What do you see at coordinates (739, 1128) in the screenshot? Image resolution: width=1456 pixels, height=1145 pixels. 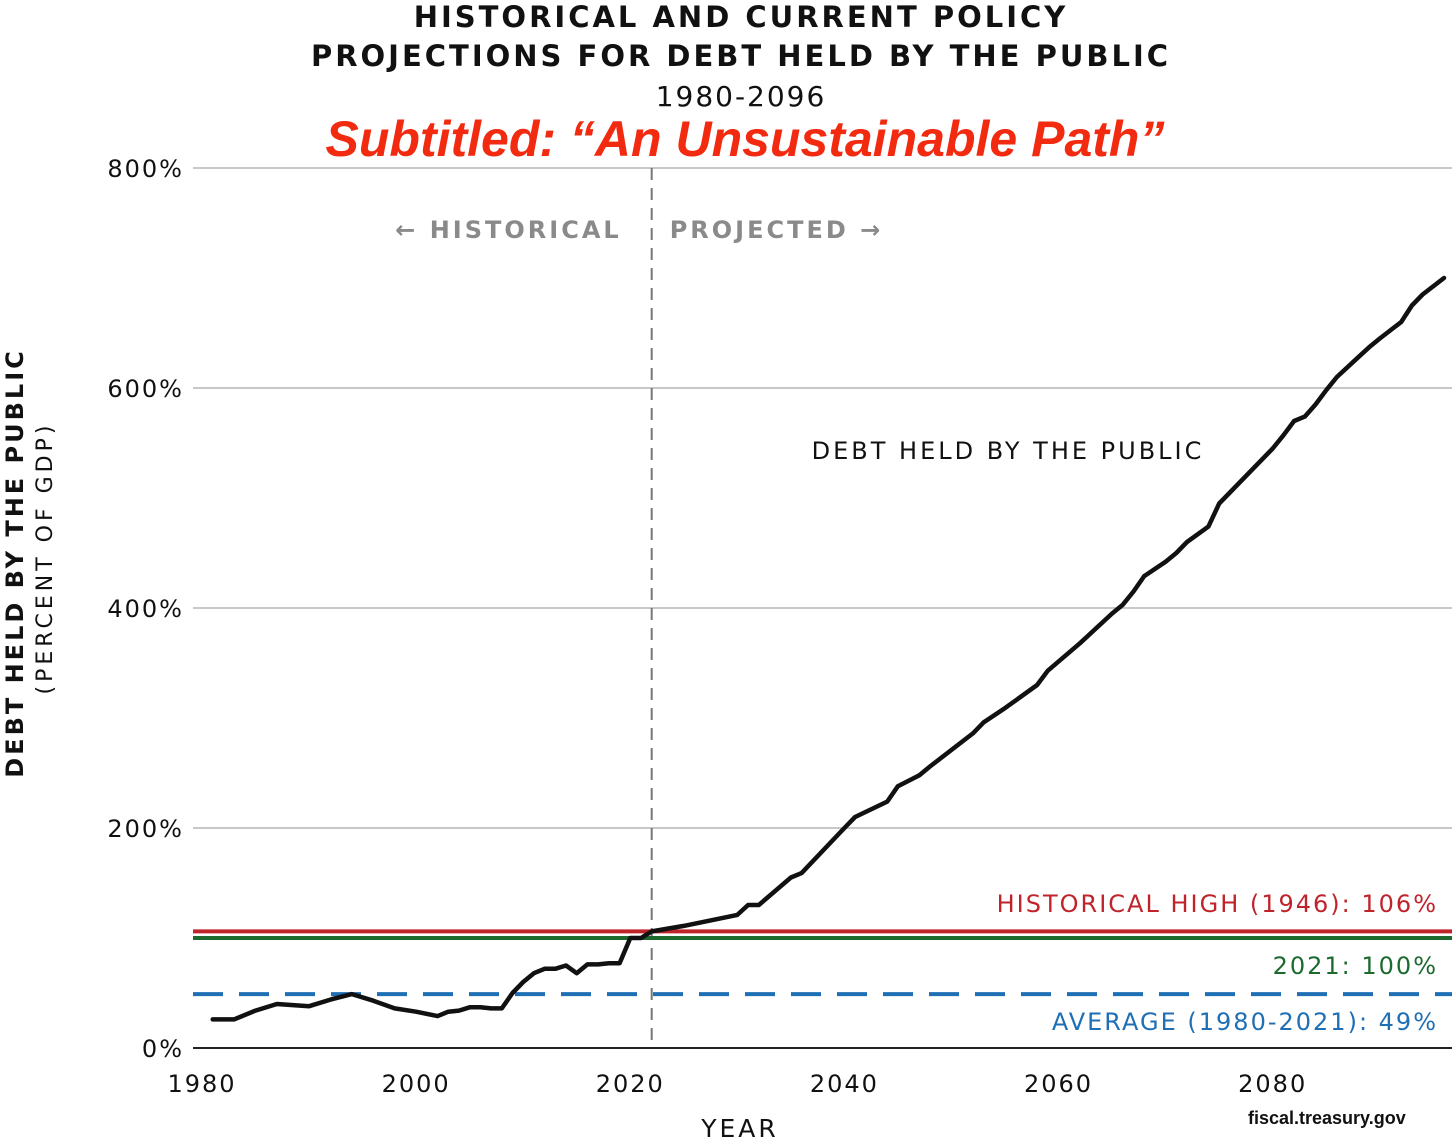 I see `x-axis-label: YEAR` at bounding box center [739, 1128].